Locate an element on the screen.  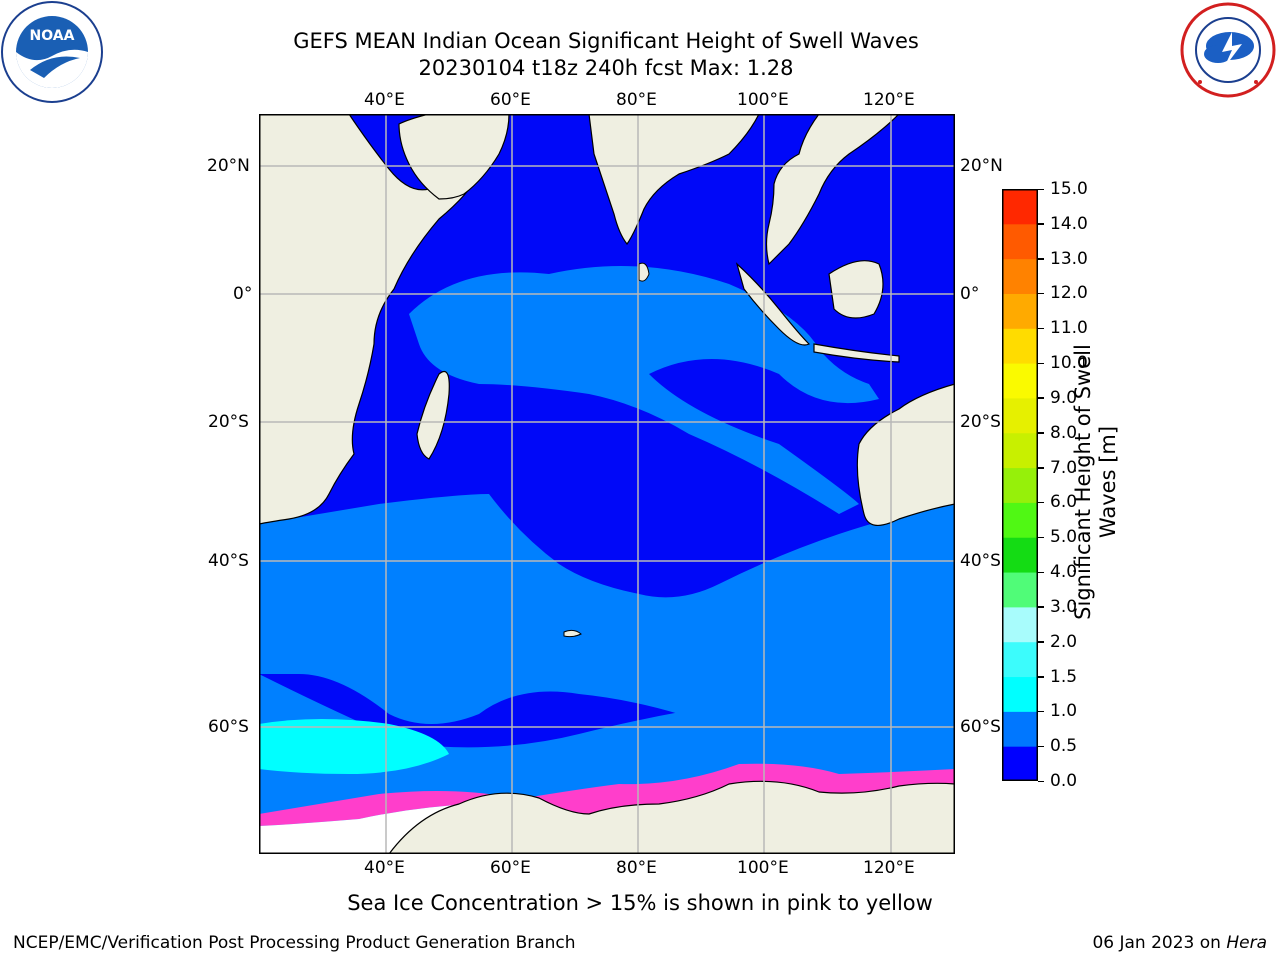
colorbar-tick-label: 15.0 is located at coordinates (1069, 189).